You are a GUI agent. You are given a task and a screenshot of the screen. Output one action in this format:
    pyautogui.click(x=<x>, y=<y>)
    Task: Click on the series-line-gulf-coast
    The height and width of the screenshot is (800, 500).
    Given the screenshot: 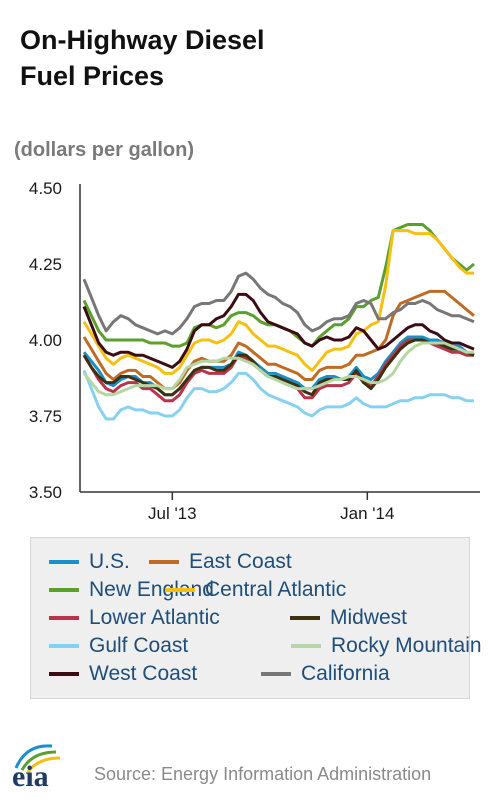 What is the action you would take?
    pyautogui.click(x=278, y=395)
    